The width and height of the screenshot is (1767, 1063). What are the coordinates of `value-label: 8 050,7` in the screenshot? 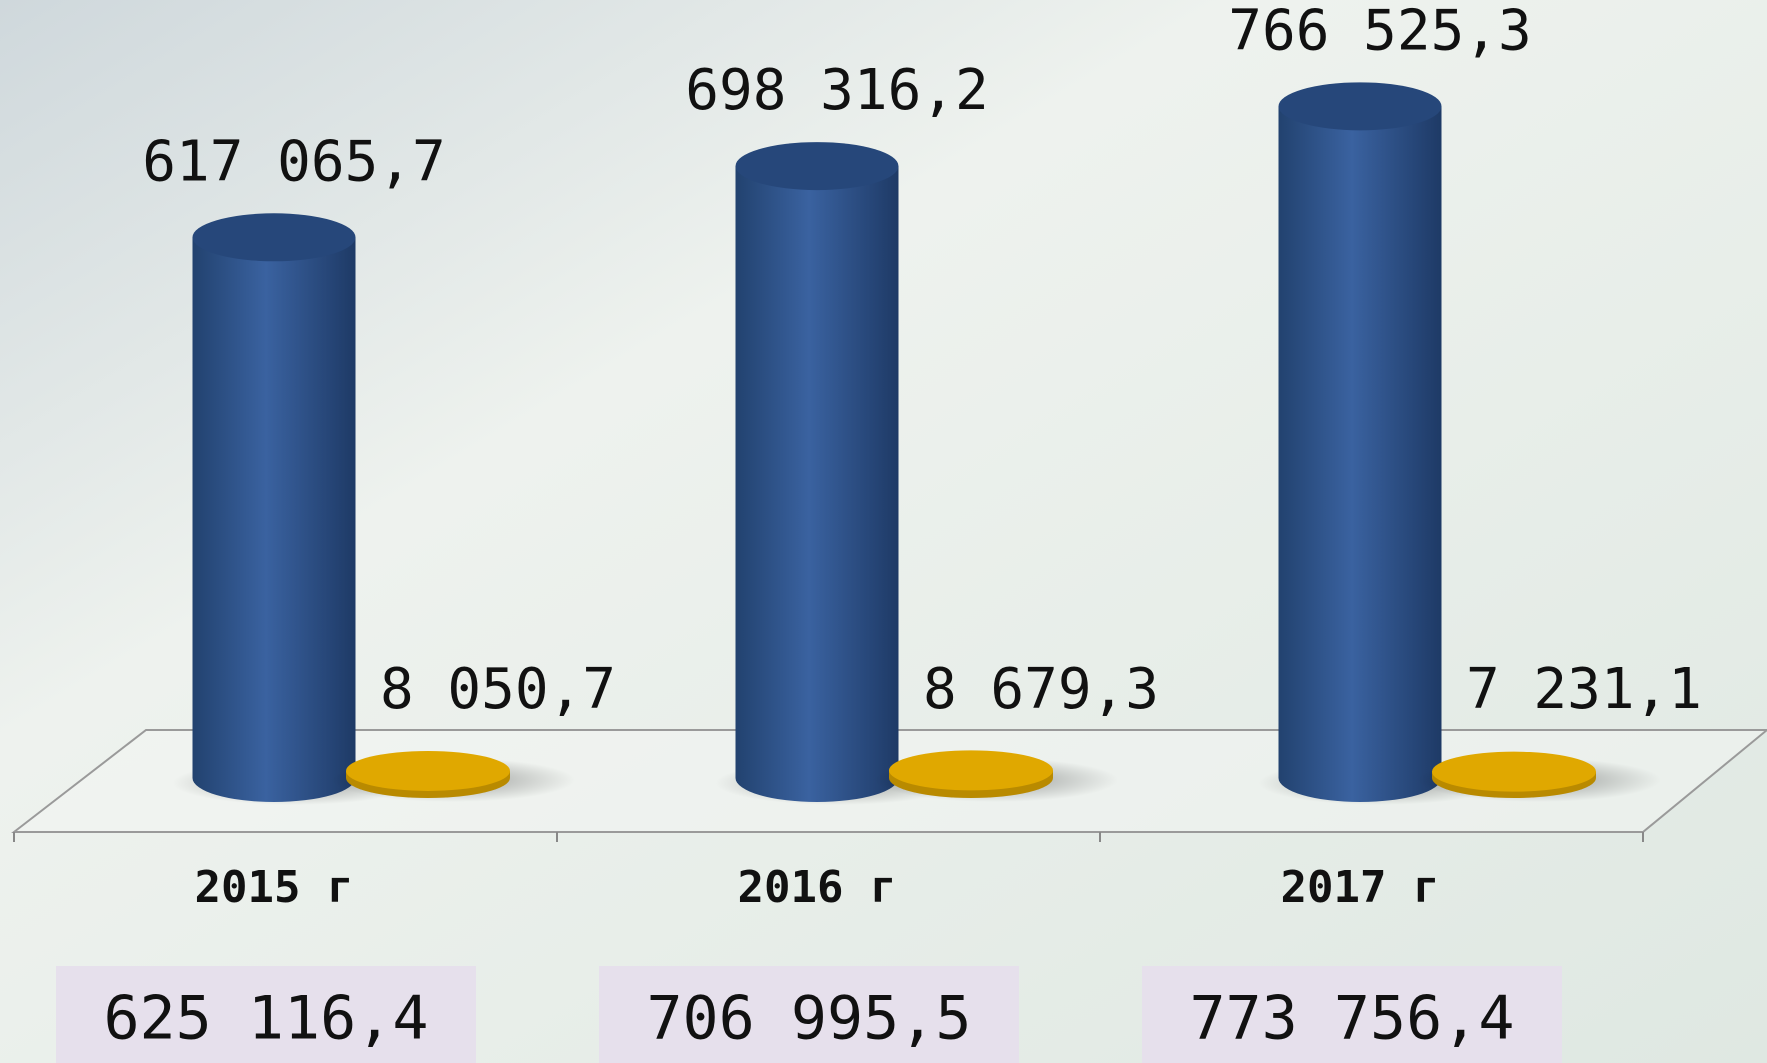 It's located at (498, 689).